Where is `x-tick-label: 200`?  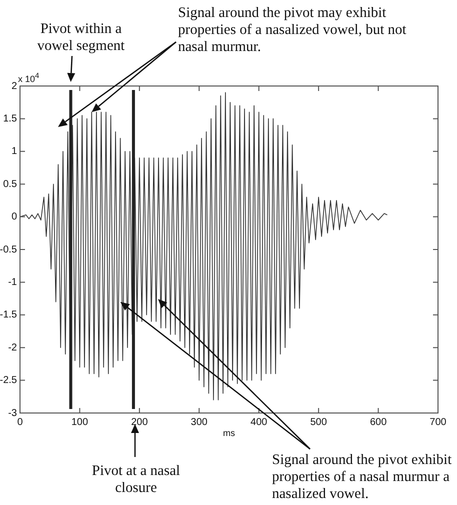
x-tick-label: 200 is located at coordinates (139, 422).